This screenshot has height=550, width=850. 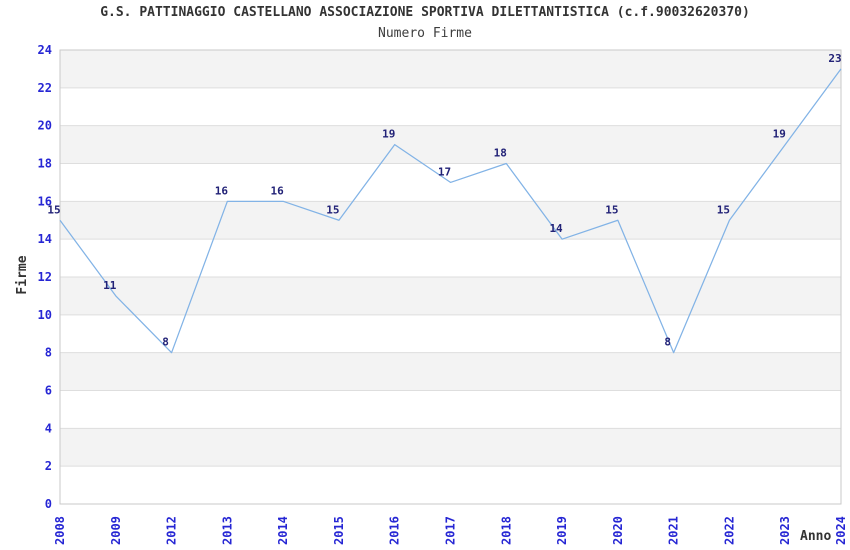 I want to click on y-tick-label: 18, so click(x=45, y=164).